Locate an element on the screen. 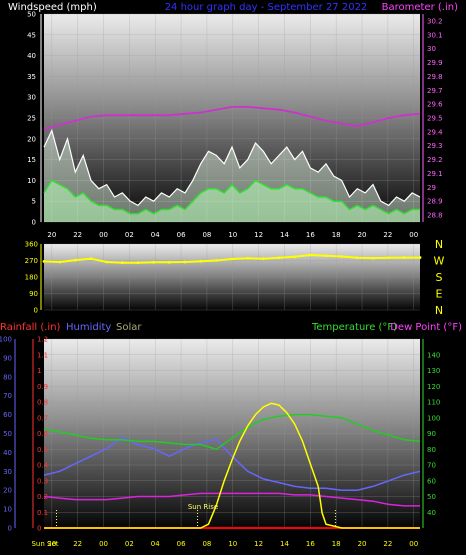  rainfall-y-tick-label: 1 is located at coordinates (39, 371).